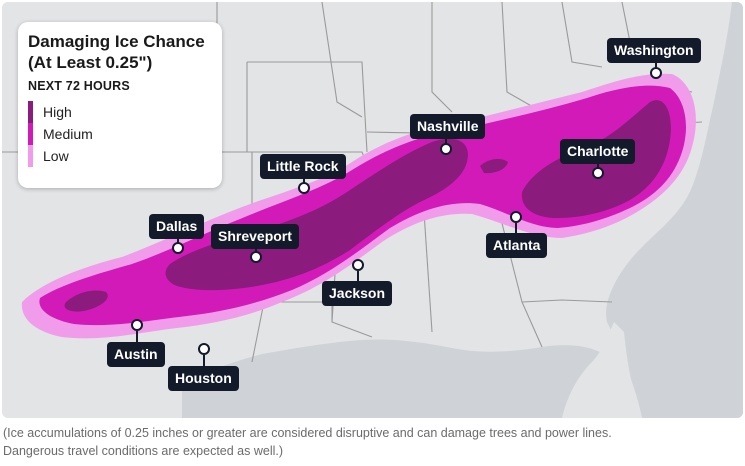  What do you see at coordinates (120, 112) in the screenshot?
I see `legend-item-high: High` at bounding box center [120, 112].